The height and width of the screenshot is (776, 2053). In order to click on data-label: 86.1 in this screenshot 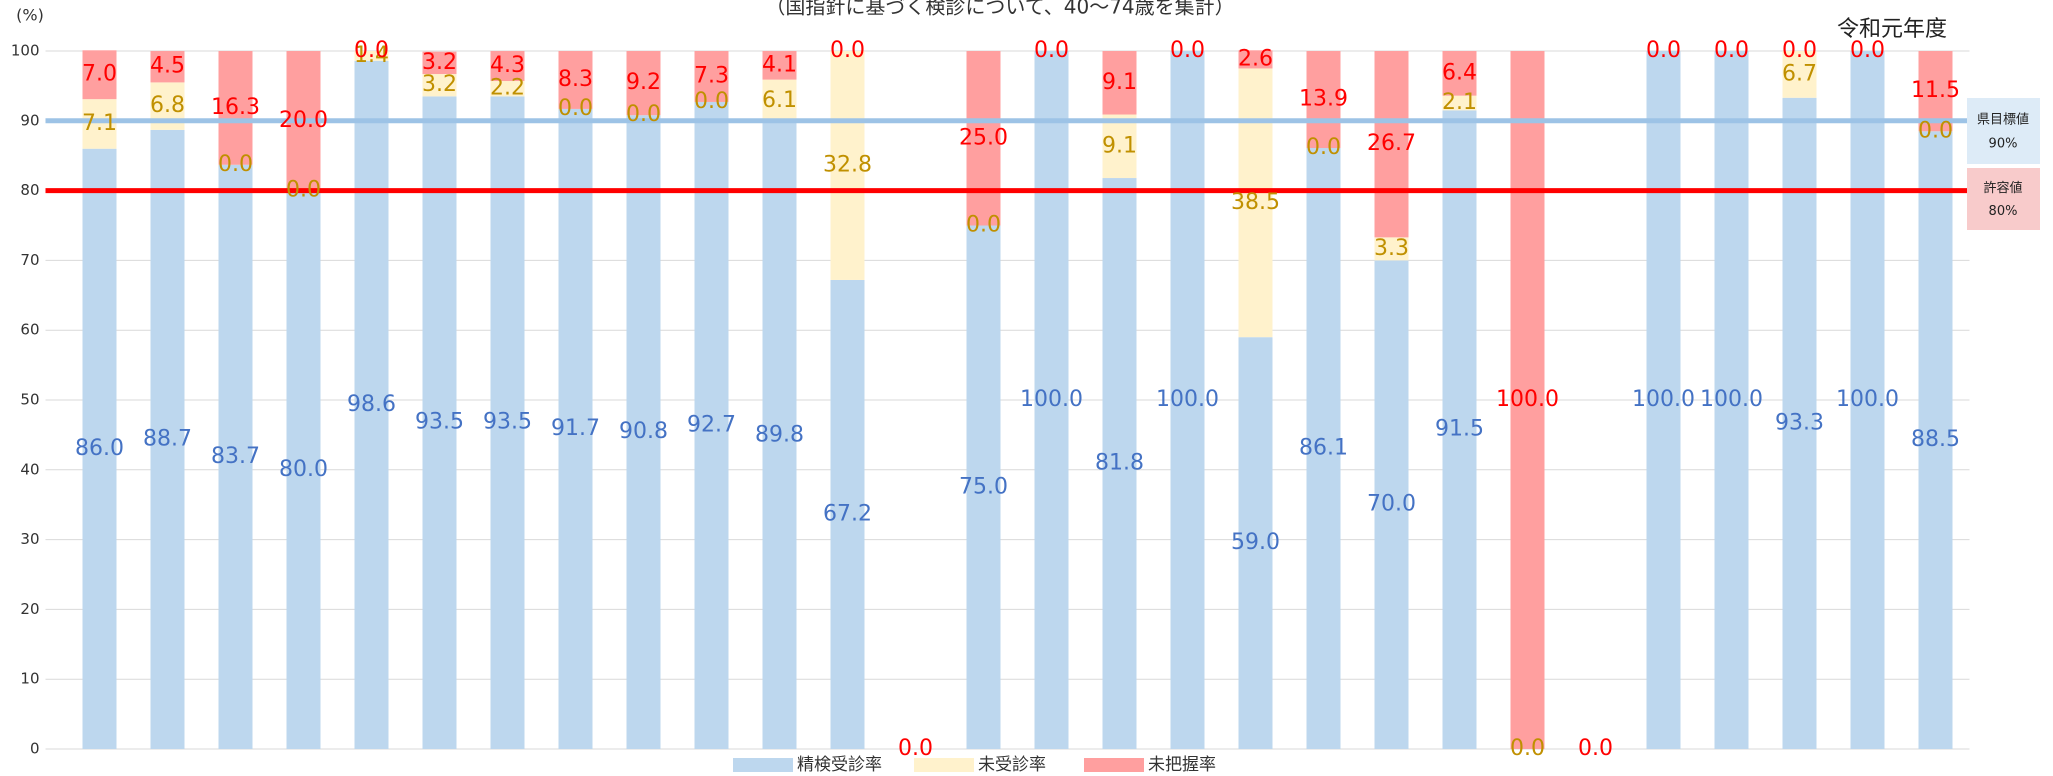, I will do `click(1323, 448)`.